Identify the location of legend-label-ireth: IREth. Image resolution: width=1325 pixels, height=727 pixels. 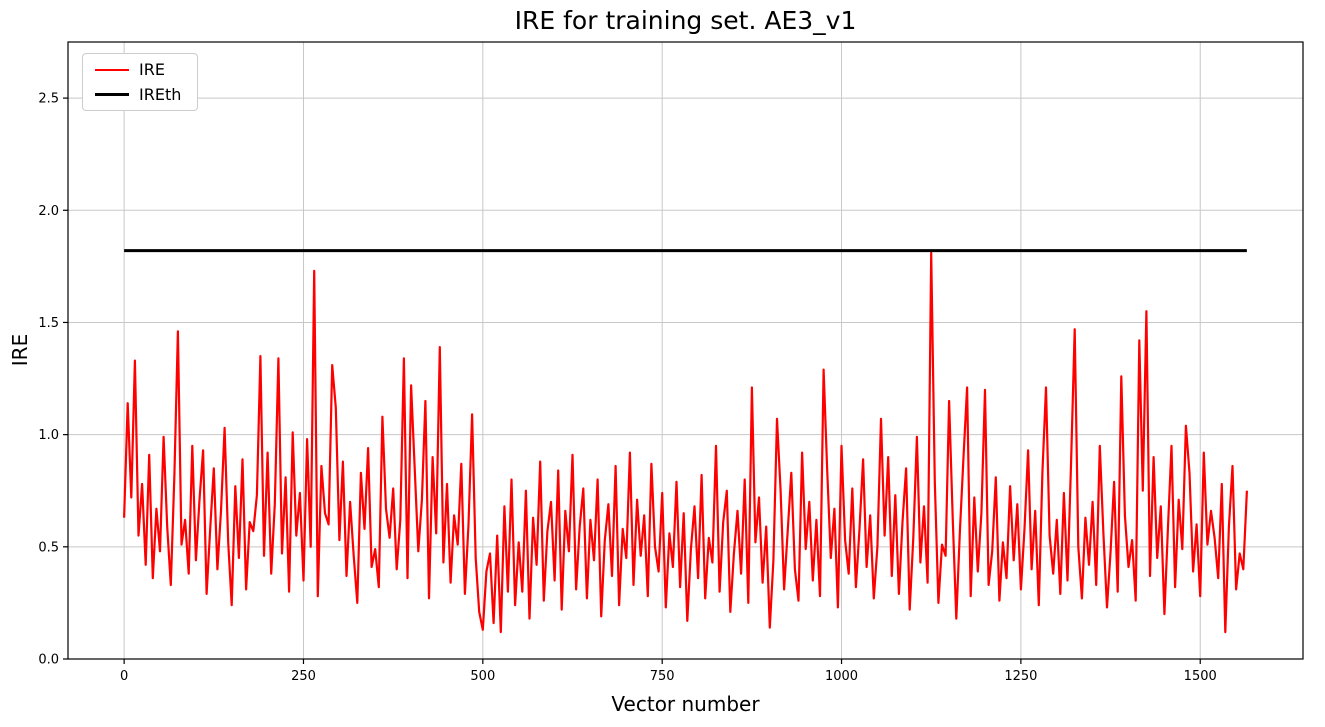
(160, 94).